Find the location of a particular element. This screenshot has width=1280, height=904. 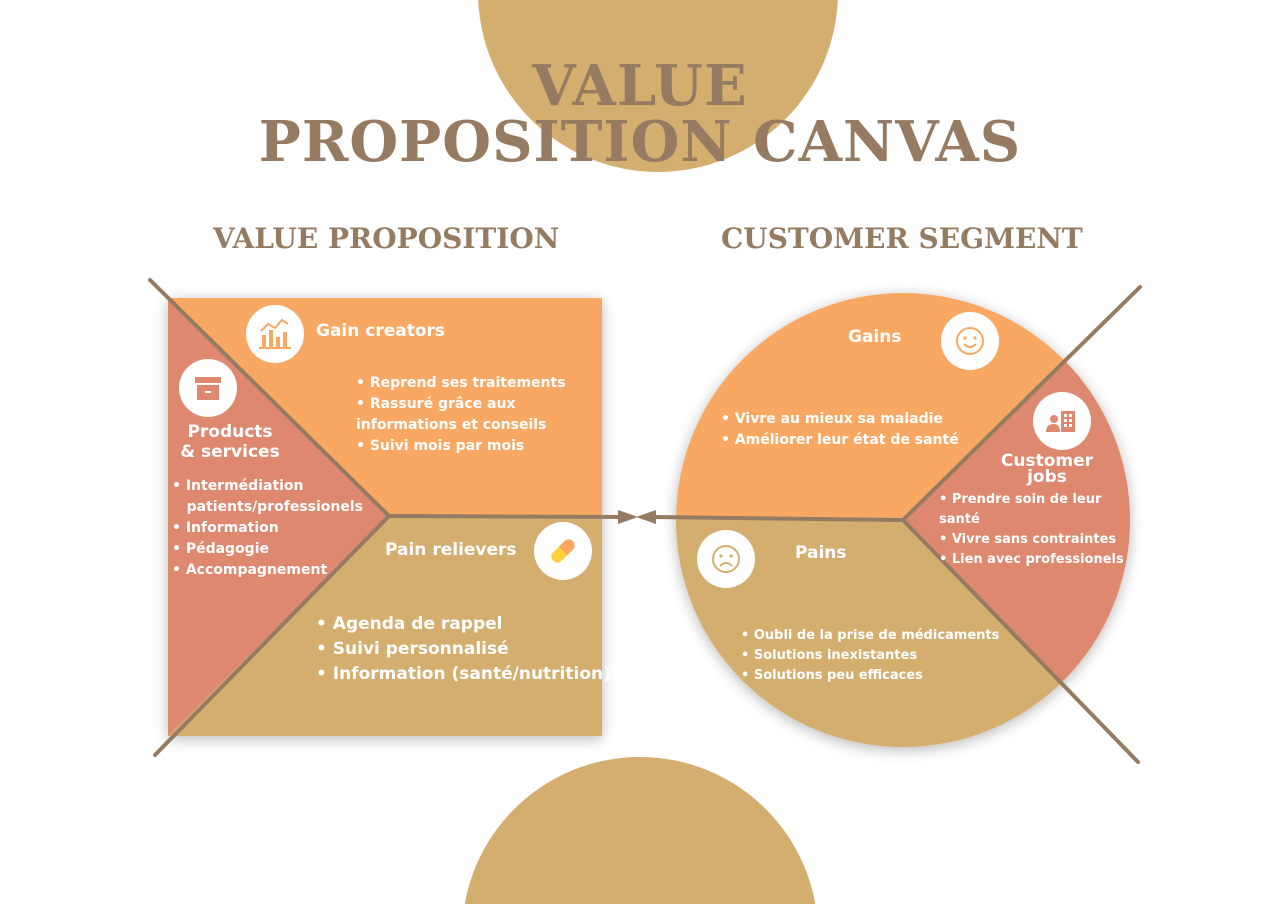

list-item: • Agenda de rappel is located at coordinates (409, 624).